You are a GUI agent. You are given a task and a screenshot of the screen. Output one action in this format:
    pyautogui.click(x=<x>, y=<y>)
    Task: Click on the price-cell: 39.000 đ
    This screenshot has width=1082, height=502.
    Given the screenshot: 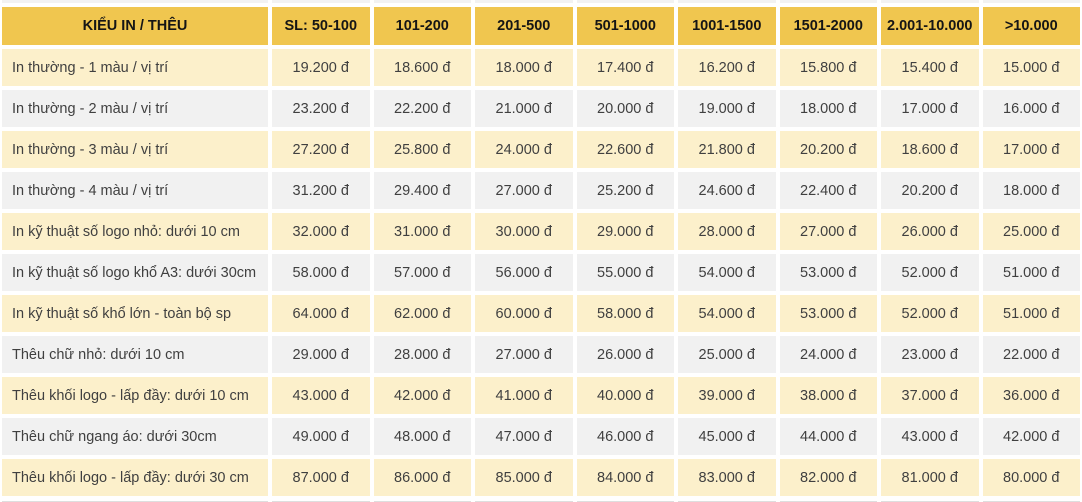 What is the action you would take?
    pyautogui.click(x=727, y=395)
    